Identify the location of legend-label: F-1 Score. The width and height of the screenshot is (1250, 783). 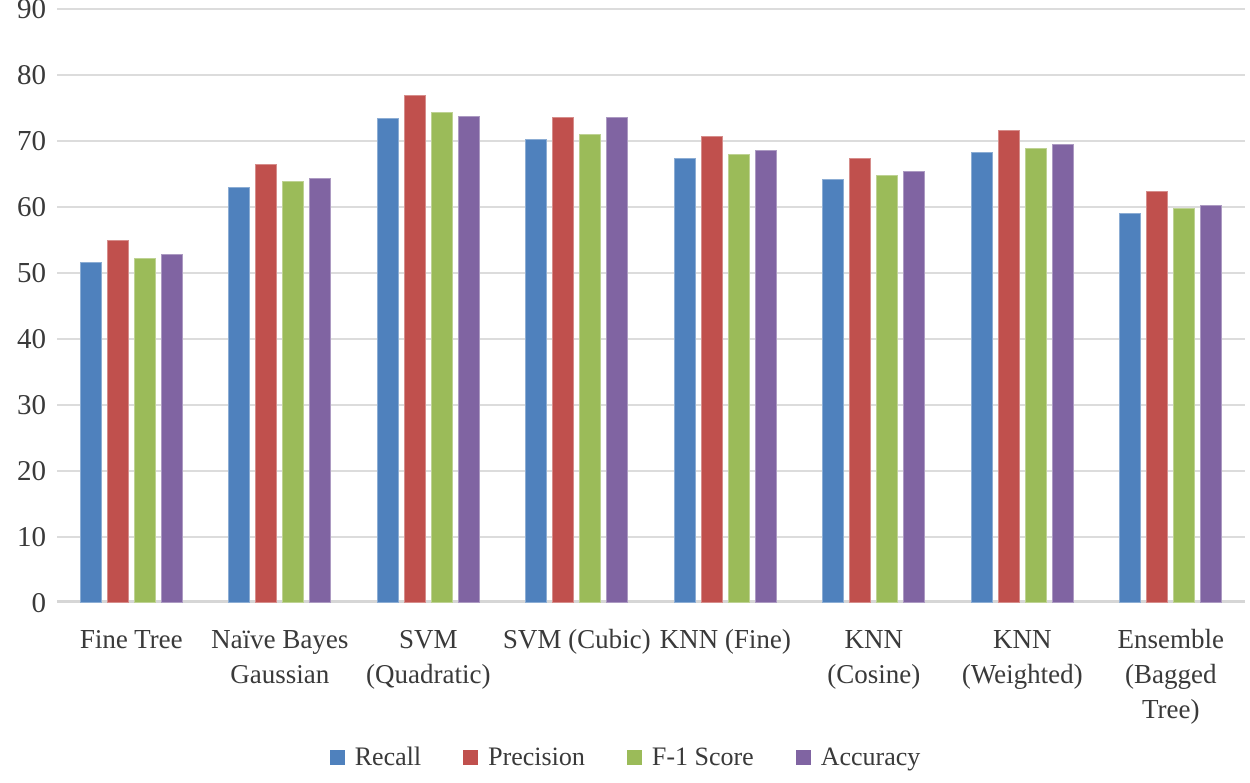
(702, 756).